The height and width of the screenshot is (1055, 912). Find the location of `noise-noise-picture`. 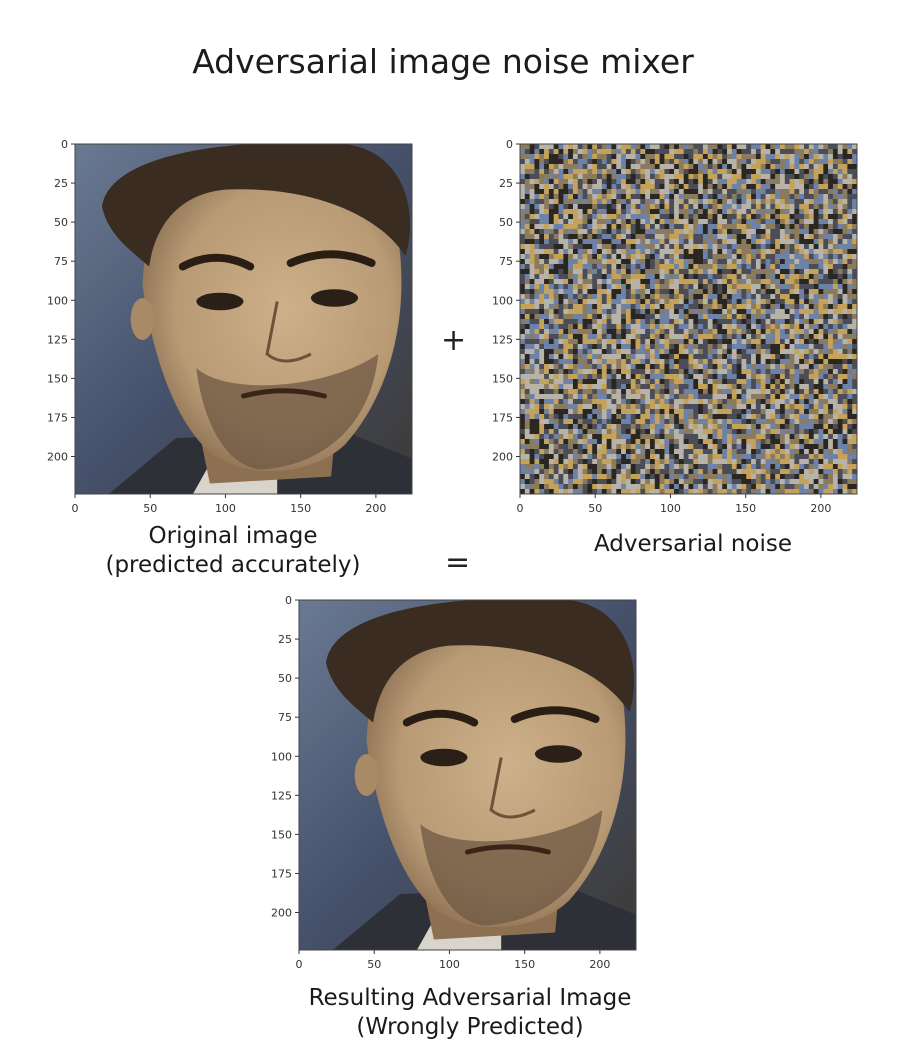

noise-noise-picture is located at coordinates (689, 319).